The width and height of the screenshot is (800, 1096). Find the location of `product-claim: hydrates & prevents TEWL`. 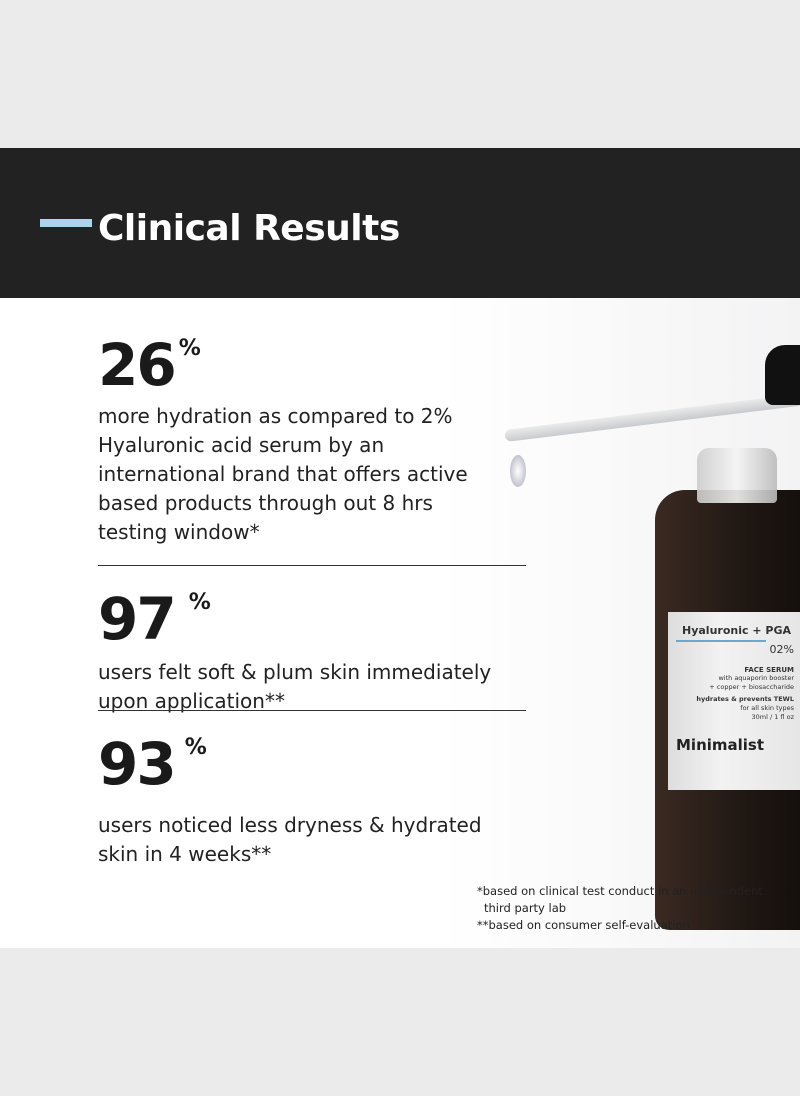

product-claim: hydrates & prevents TEWL is located at coordinates (745, 699).